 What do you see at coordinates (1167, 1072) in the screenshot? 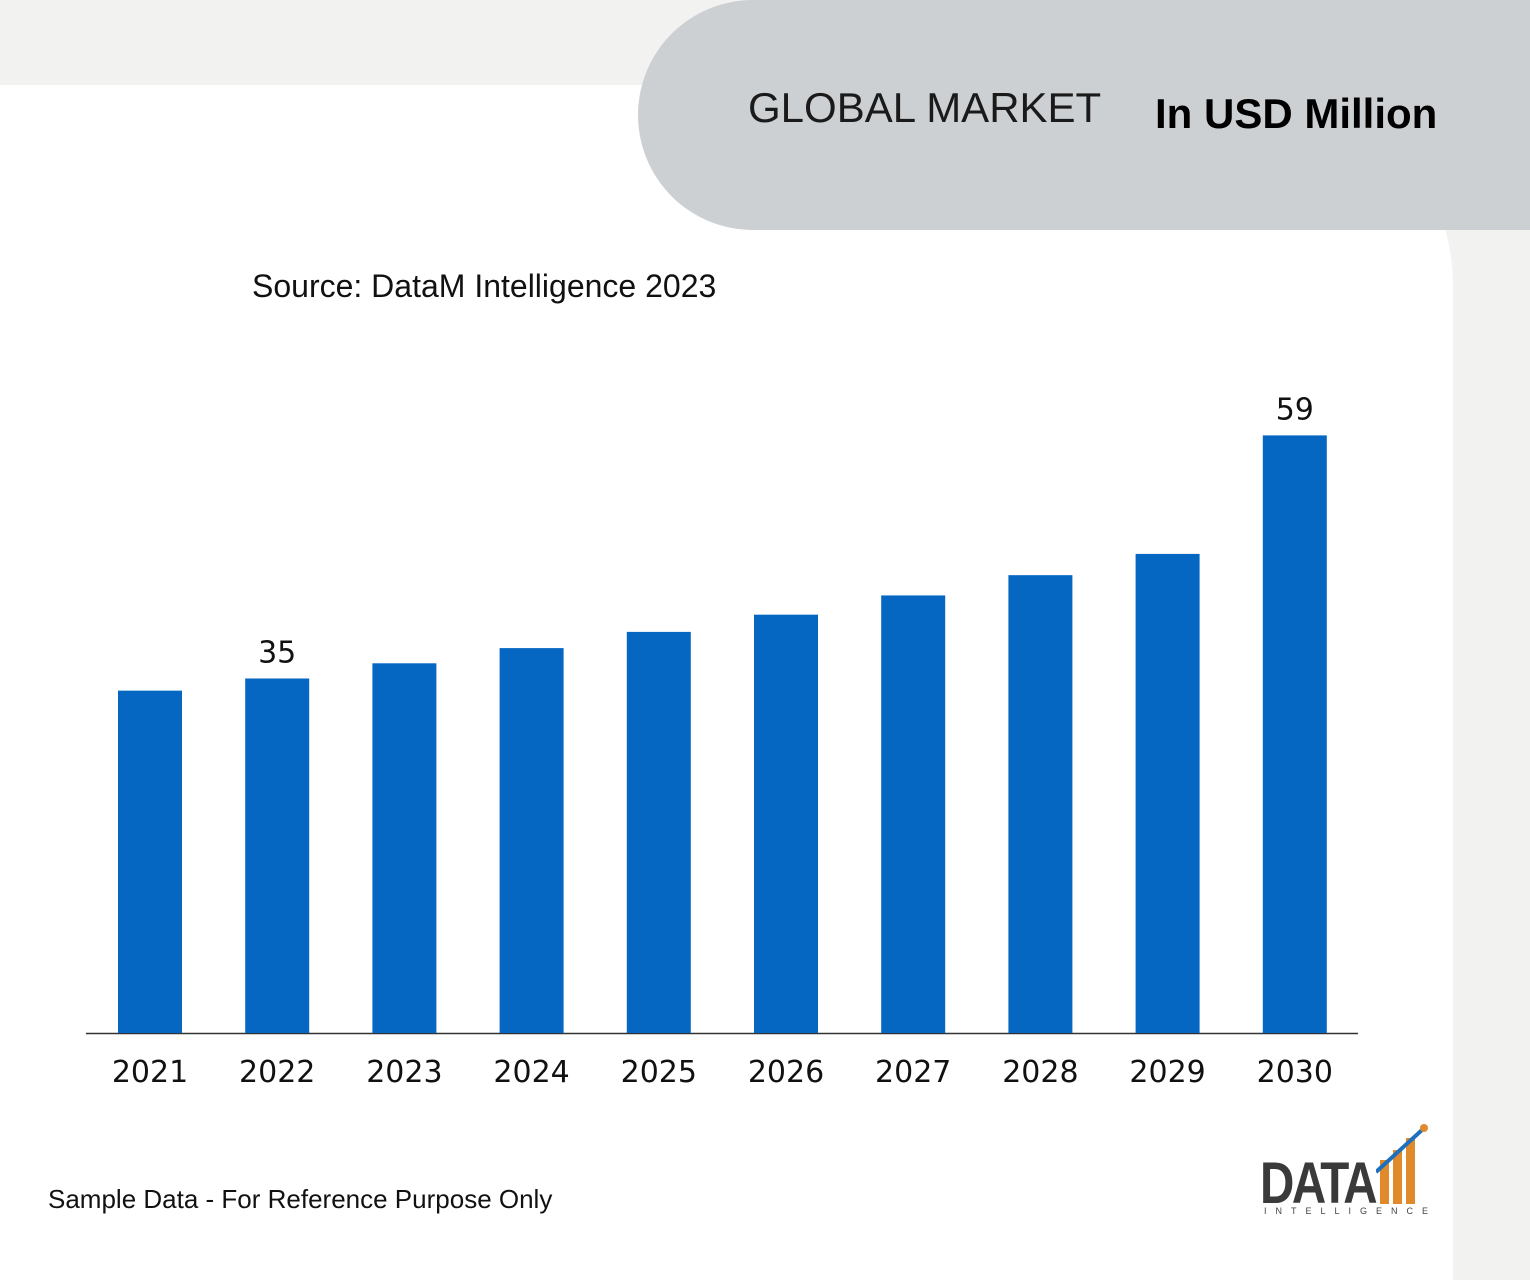
I see `x-tick-label: 2029` at bounding box center [1167, 1072].